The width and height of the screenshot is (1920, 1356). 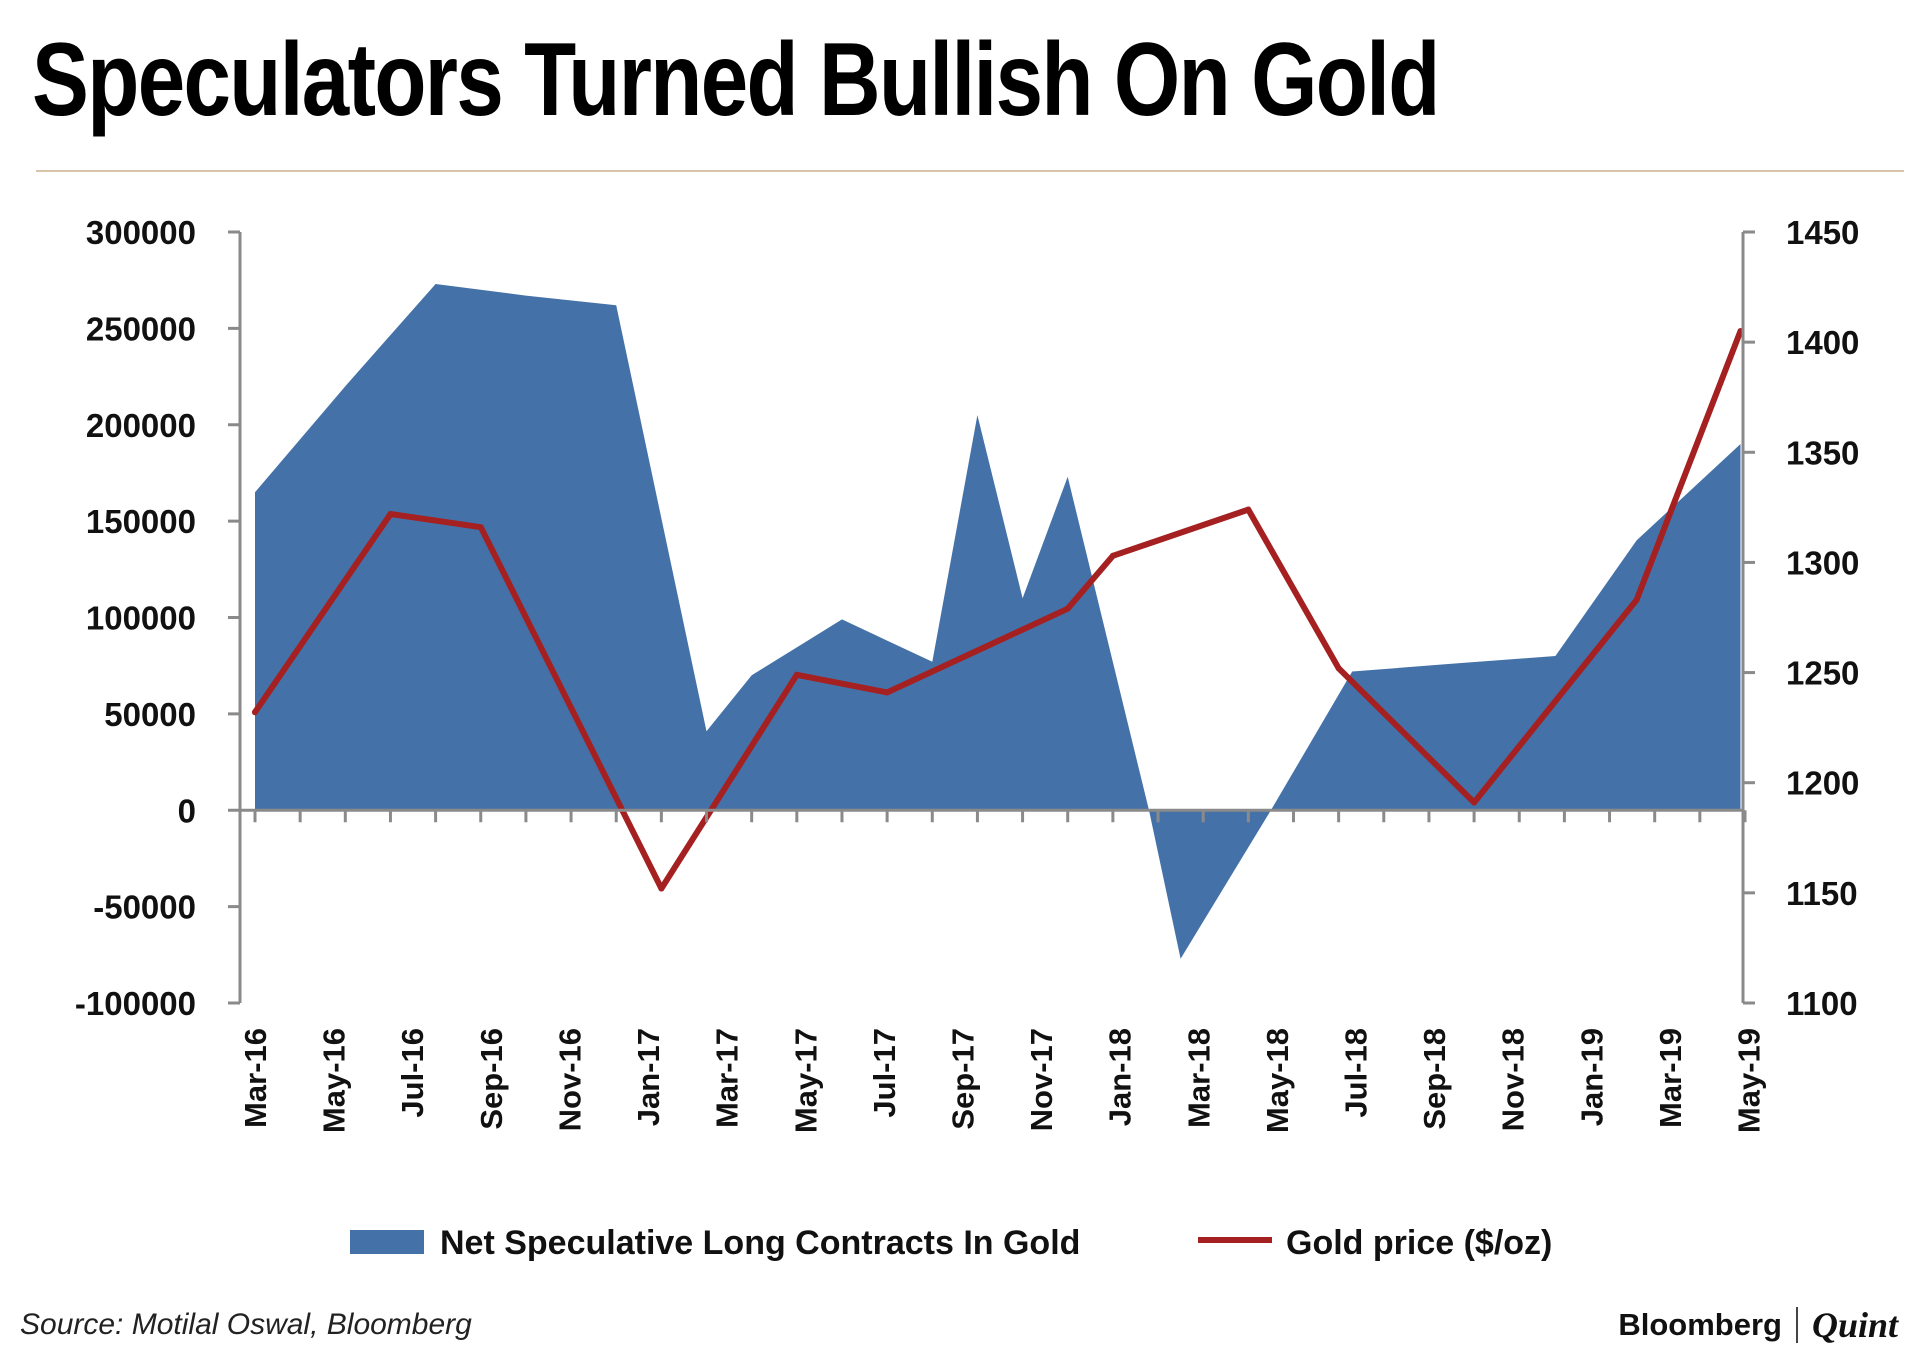 I want to click on right-axis-tick-label: 1350, so click(x=1822, y=452).